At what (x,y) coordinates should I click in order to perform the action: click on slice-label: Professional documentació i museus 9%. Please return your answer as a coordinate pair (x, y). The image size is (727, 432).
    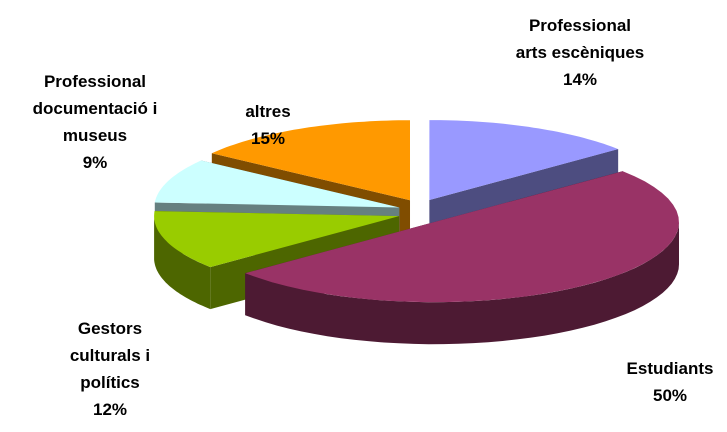
    Looking at the image, I should click on (95, 122).